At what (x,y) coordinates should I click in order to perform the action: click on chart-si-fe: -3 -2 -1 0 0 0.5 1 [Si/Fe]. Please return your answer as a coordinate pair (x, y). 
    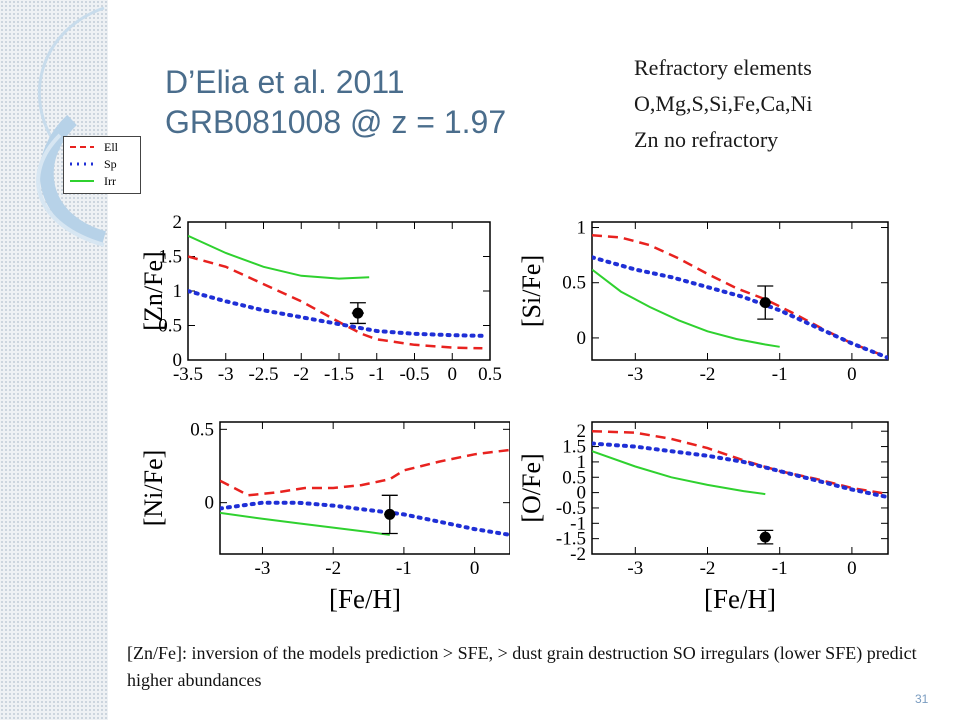
    Looking at the image, I should click on (703, 301).